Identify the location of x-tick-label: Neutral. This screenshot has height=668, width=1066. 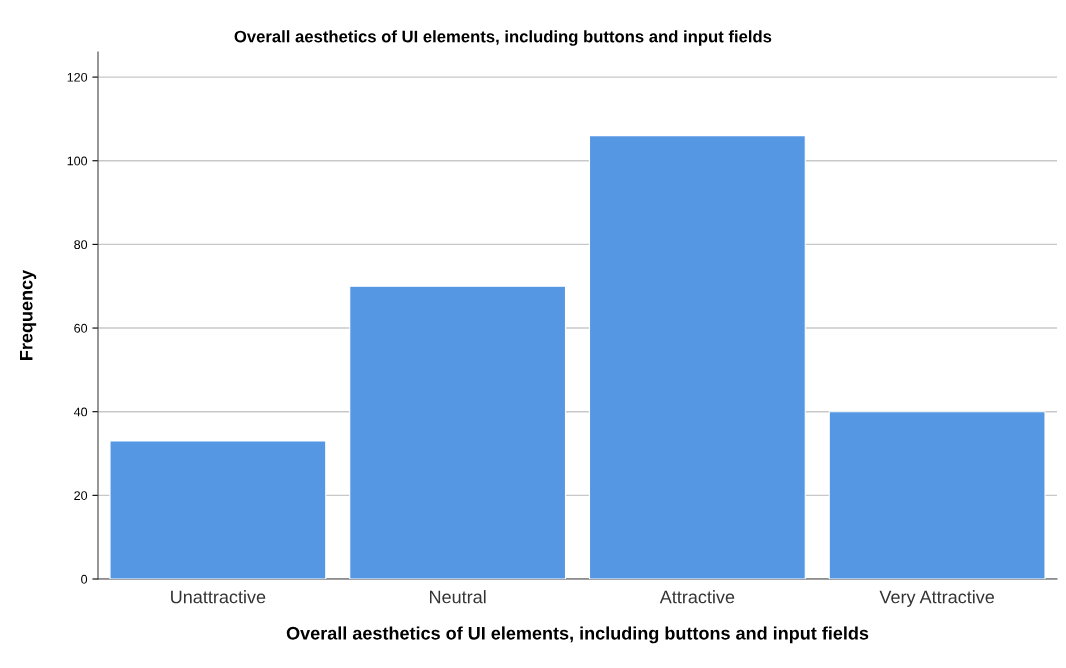
(458, 597).